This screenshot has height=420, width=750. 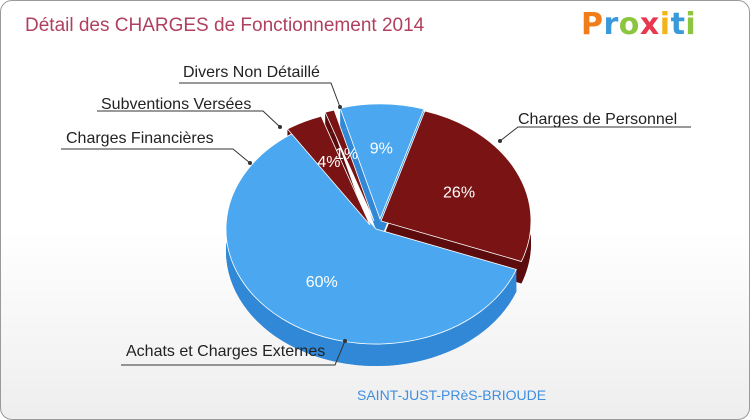 What do you see at coordinates (346, 154) in the screenshot?
I see `slice-percent-label: 1%` at bounding box center [346, 154].